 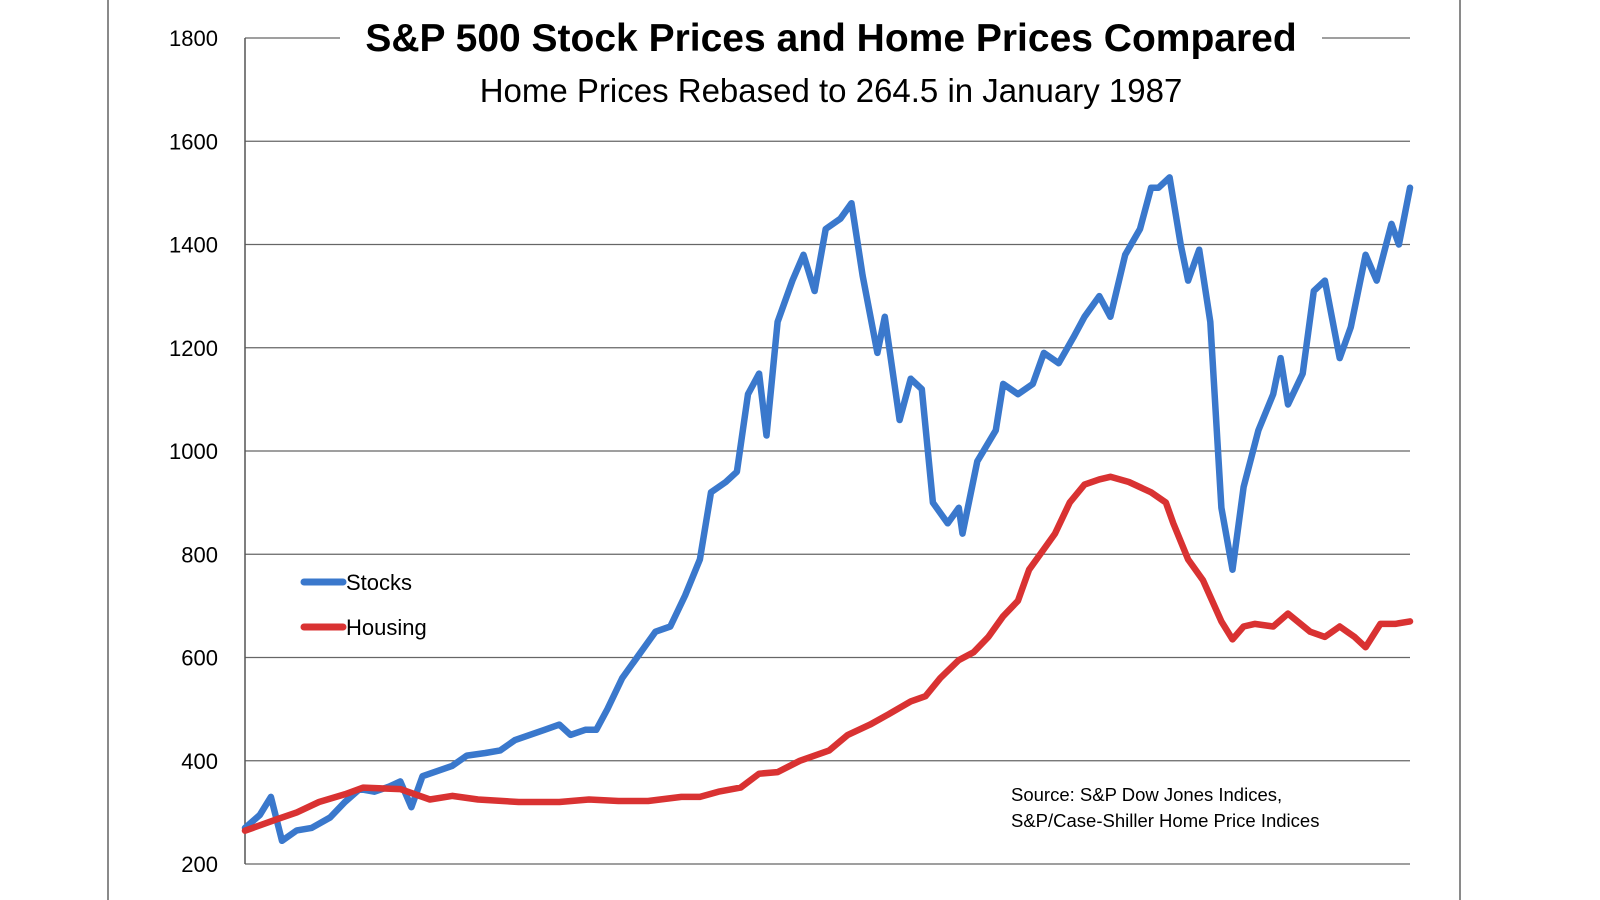 I want to click on y-tick-label: 400, so click(x=199, y=761).